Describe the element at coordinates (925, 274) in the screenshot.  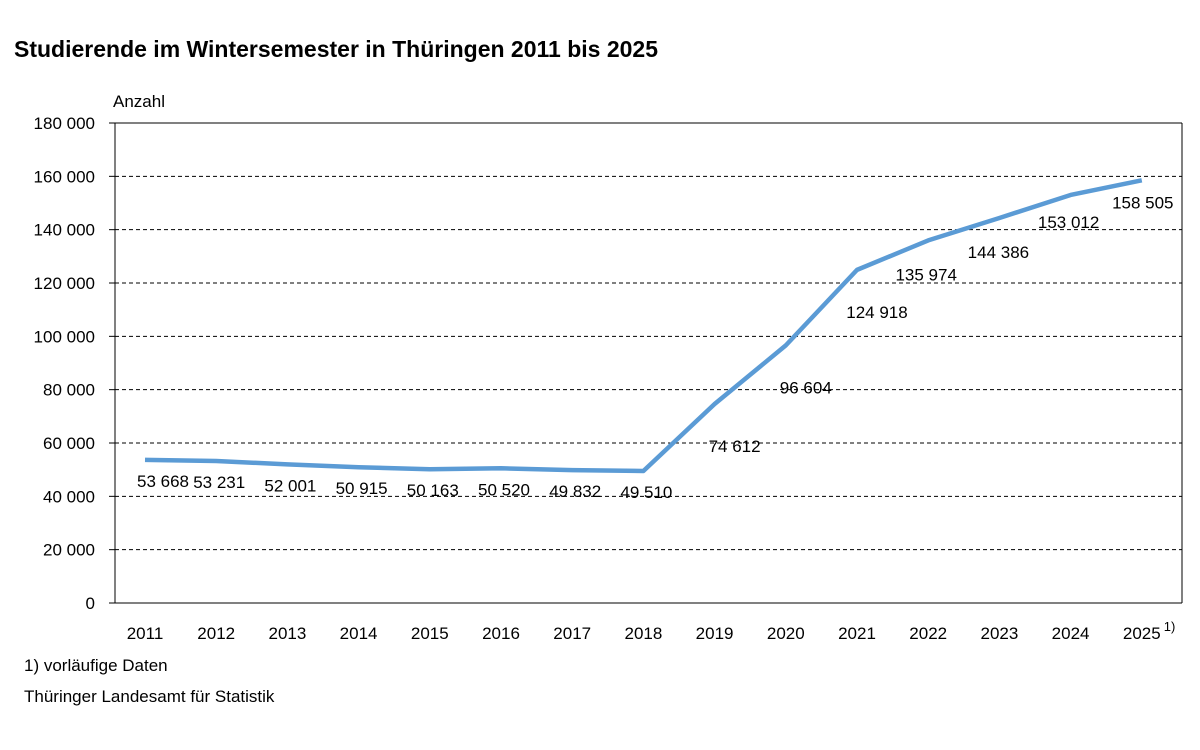
I see `data-label: 135 974` at that location.